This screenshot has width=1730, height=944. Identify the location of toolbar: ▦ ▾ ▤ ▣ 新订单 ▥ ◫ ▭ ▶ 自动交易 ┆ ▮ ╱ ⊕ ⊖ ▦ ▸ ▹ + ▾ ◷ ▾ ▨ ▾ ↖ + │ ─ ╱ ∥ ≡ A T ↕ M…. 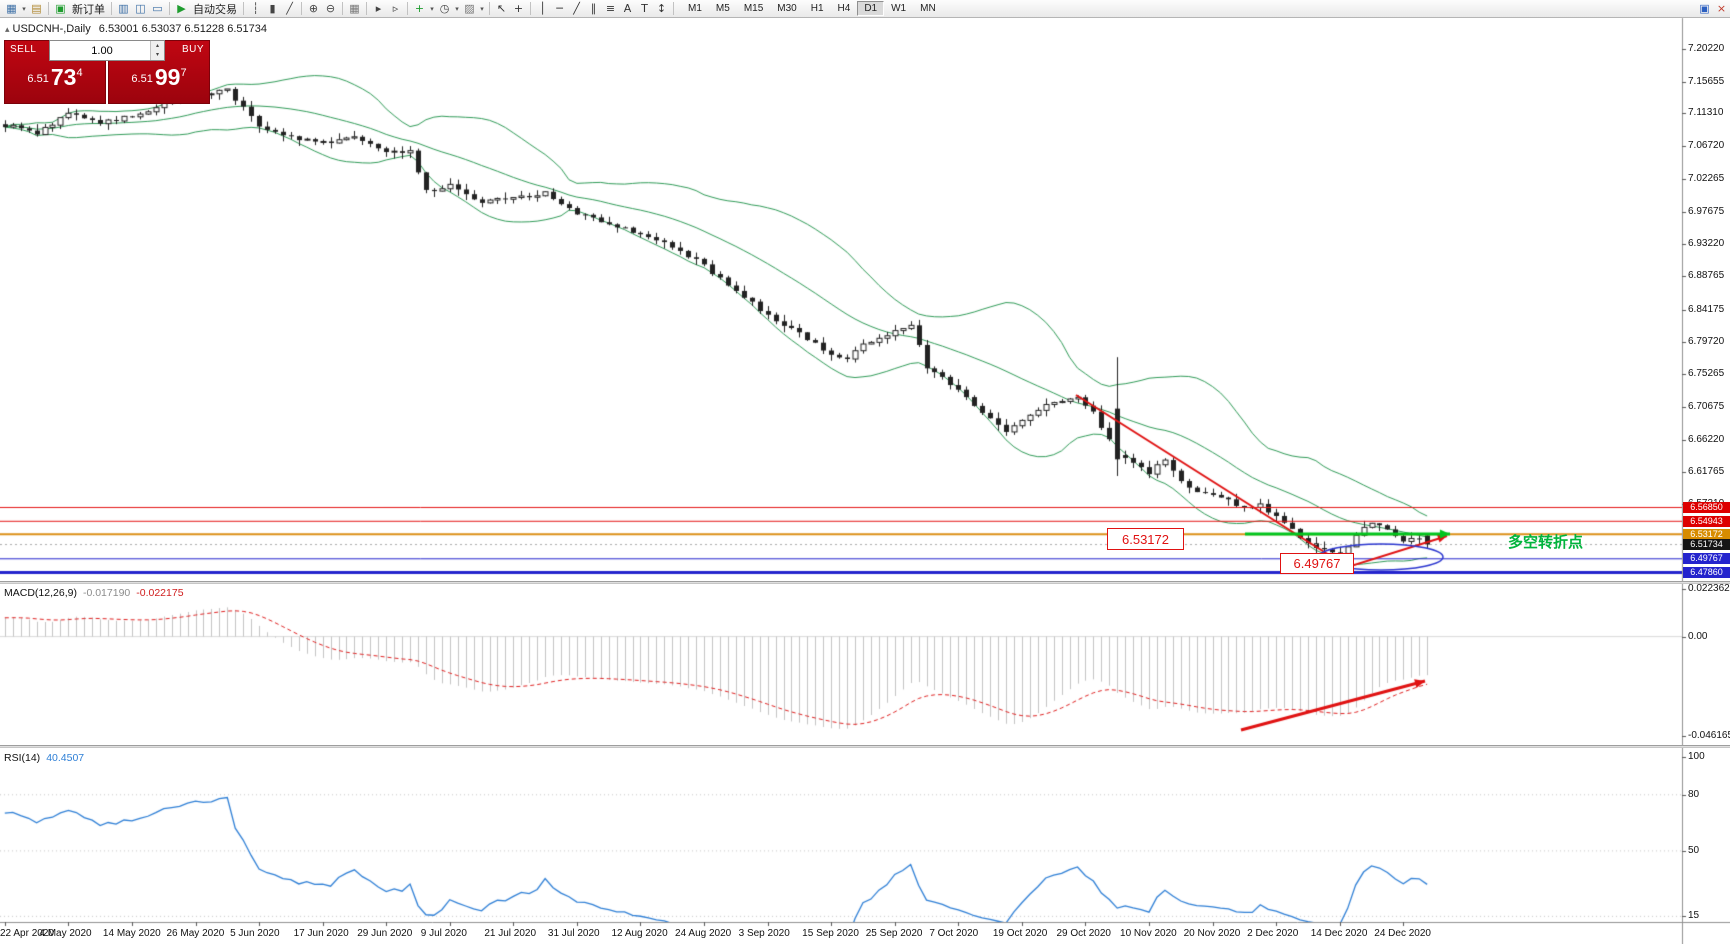
(865, 9).